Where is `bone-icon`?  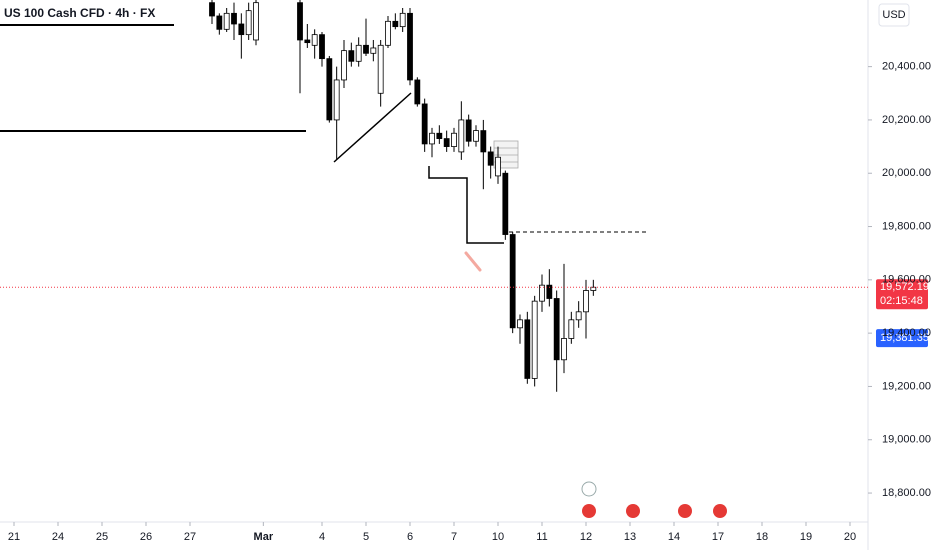 bone-icon is located at coordinates (473, 261).